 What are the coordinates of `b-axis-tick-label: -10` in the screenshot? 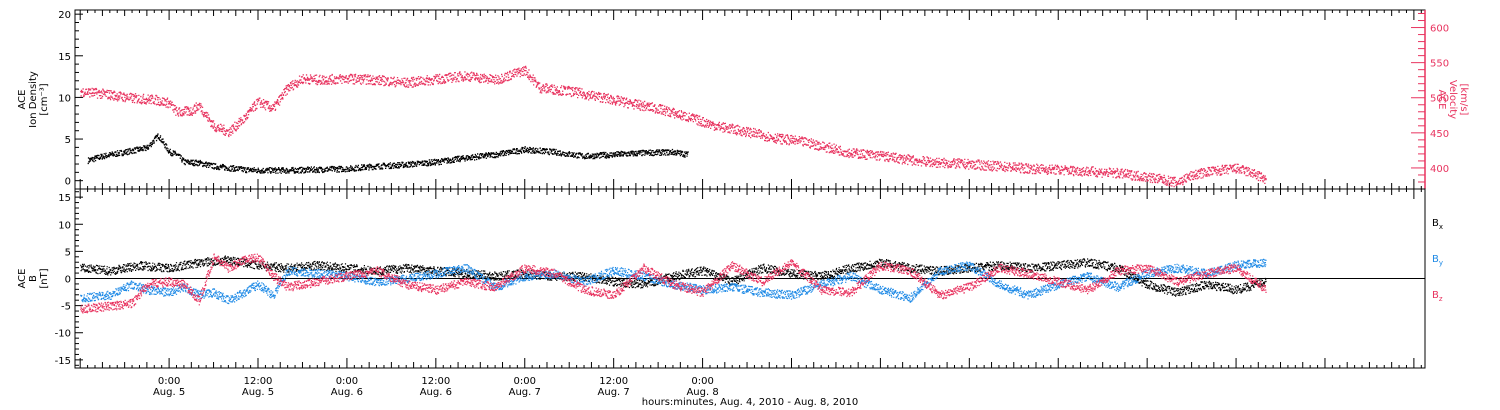 It's located at (63, 334).